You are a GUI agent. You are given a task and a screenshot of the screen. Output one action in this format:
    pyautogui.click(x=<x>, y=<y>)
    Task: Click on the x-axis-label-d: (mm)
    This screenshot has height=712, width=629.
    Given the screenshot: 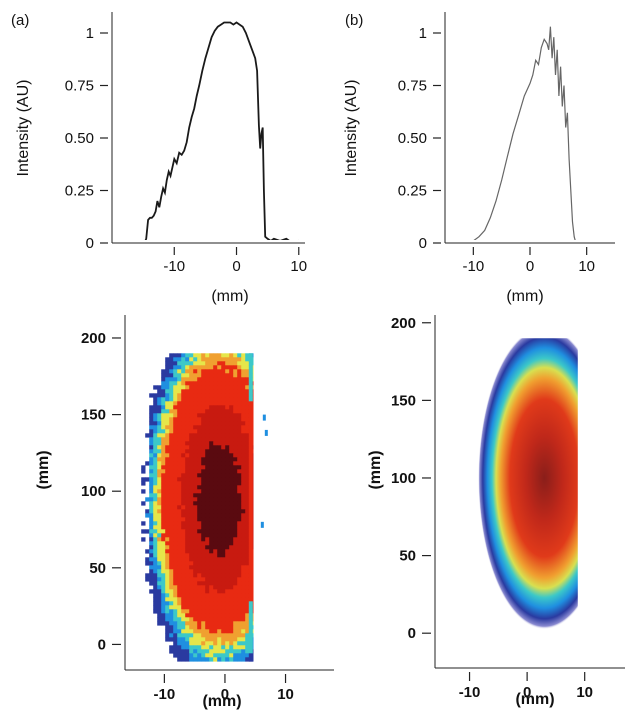 What is the action you would take?
    pyautogui.click(x=534, y=699)
    